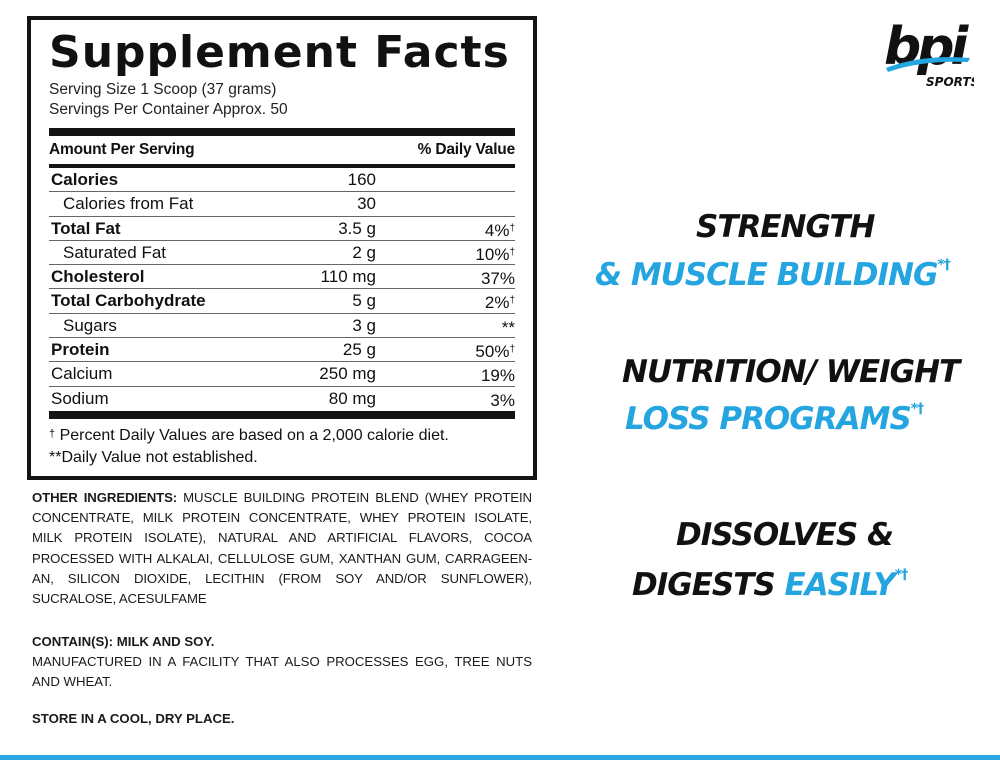 The width and height of the screenshot is (1000, 760). Describe the element at coordinates (508, 327) in the screenshot. I see `nutrient-dv: **` at that location.